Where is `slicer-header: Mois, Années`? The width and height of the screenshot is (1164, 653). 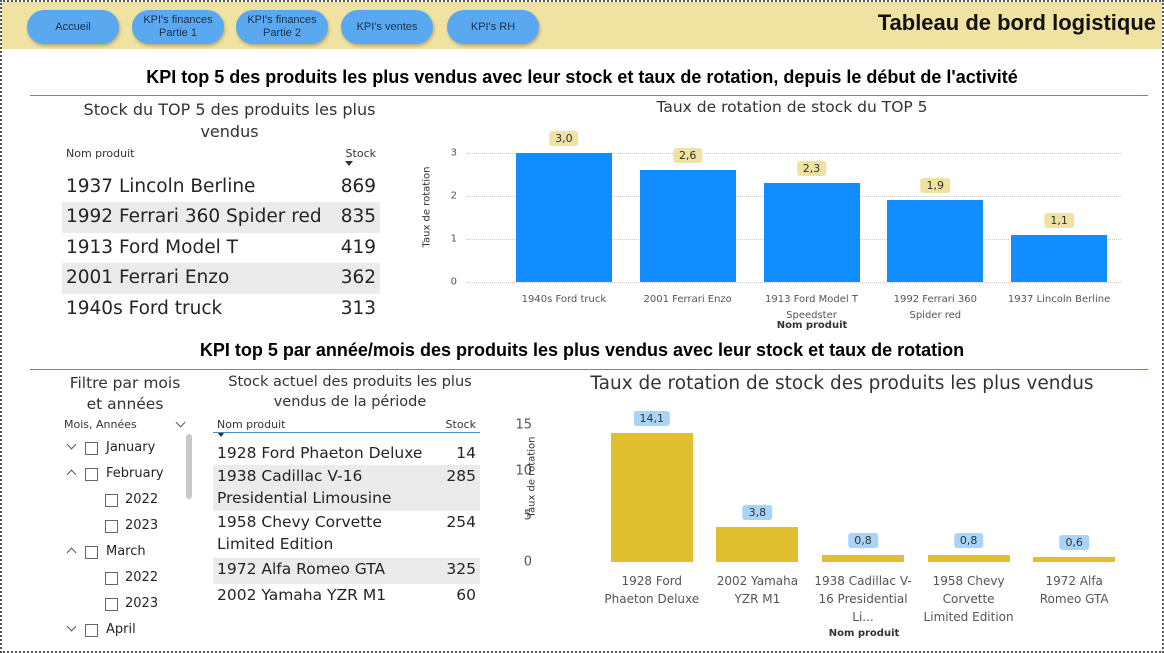
slicer-header: Mois, Années is located at coordinates (100, 424).